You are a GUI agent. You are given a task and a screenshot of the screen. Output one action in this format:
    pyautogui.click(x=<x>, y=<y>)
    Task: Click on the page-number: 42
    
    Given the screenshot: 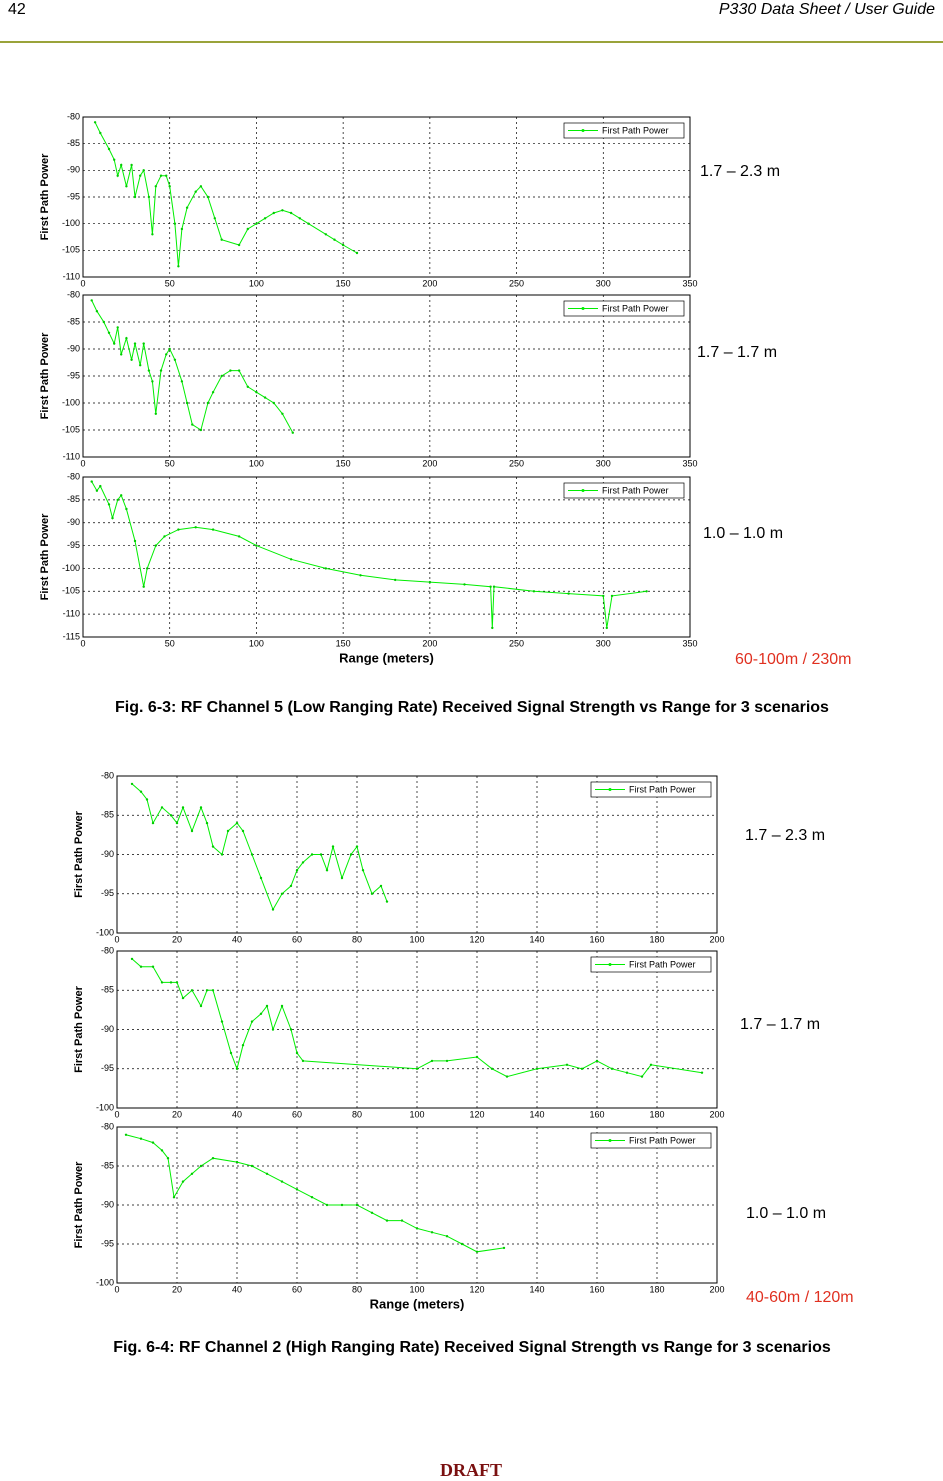 What is the action you would take?
    pyautogui.click(x=17, y=9)
    